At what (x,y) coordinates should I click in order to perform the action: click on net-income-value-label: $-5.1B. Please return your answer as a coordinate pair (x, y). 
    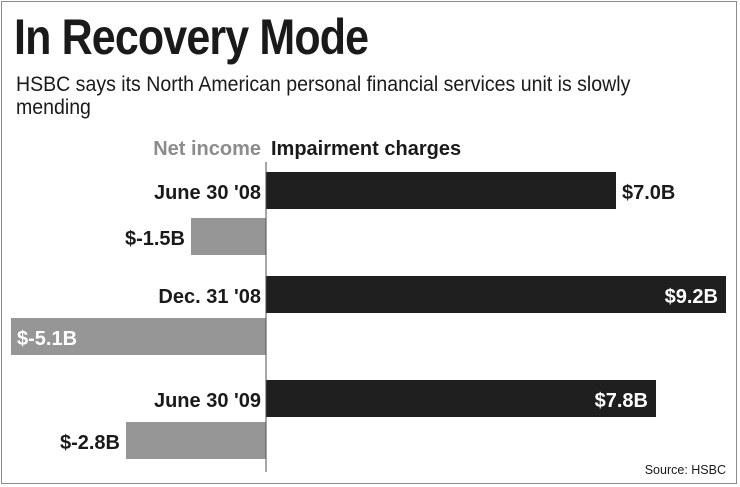
    Looking at the image, I should click on (47, 339).